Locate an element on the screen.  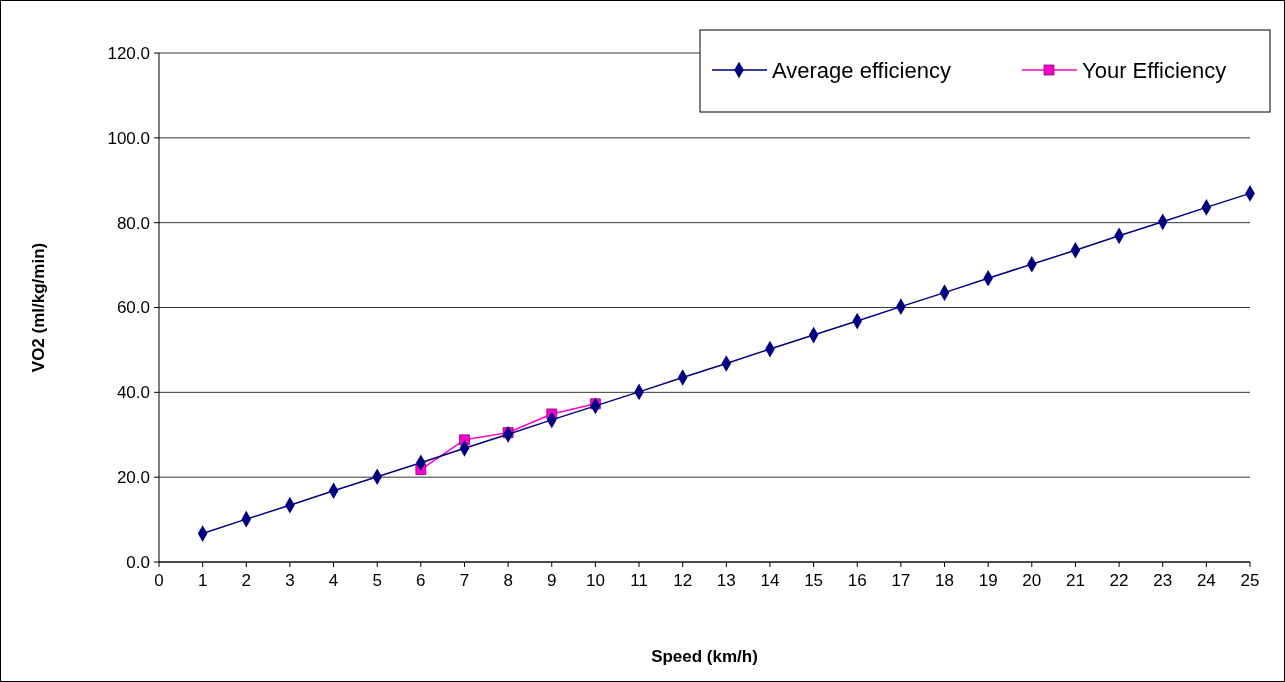
x-tick-label: 14 is located at coordinates (770, 580).